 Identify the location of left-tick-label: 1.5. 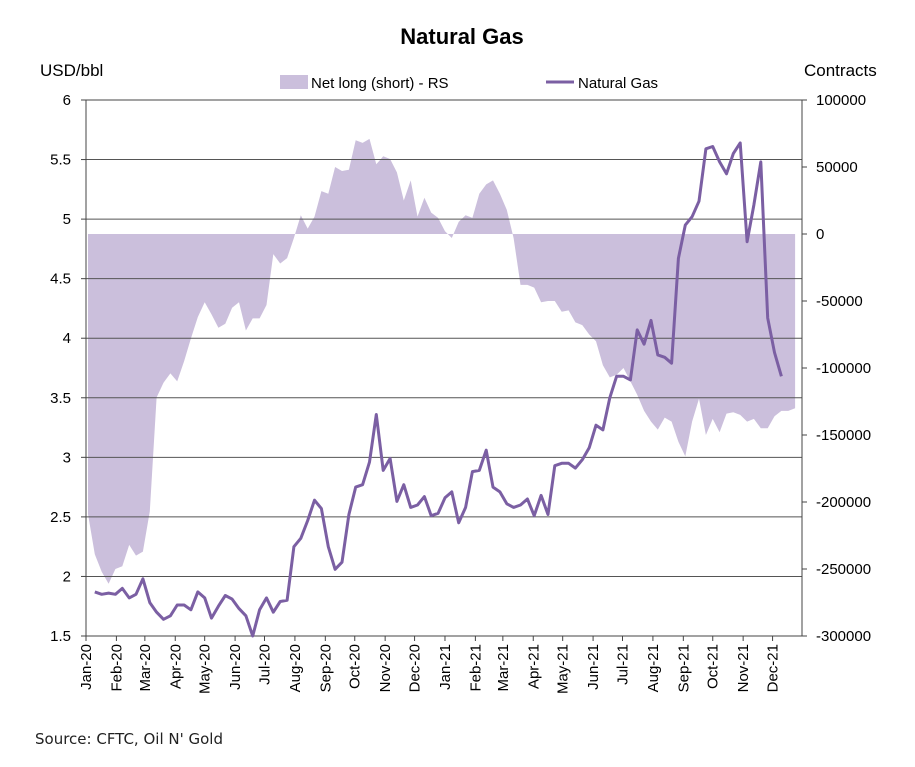
(60, 636).